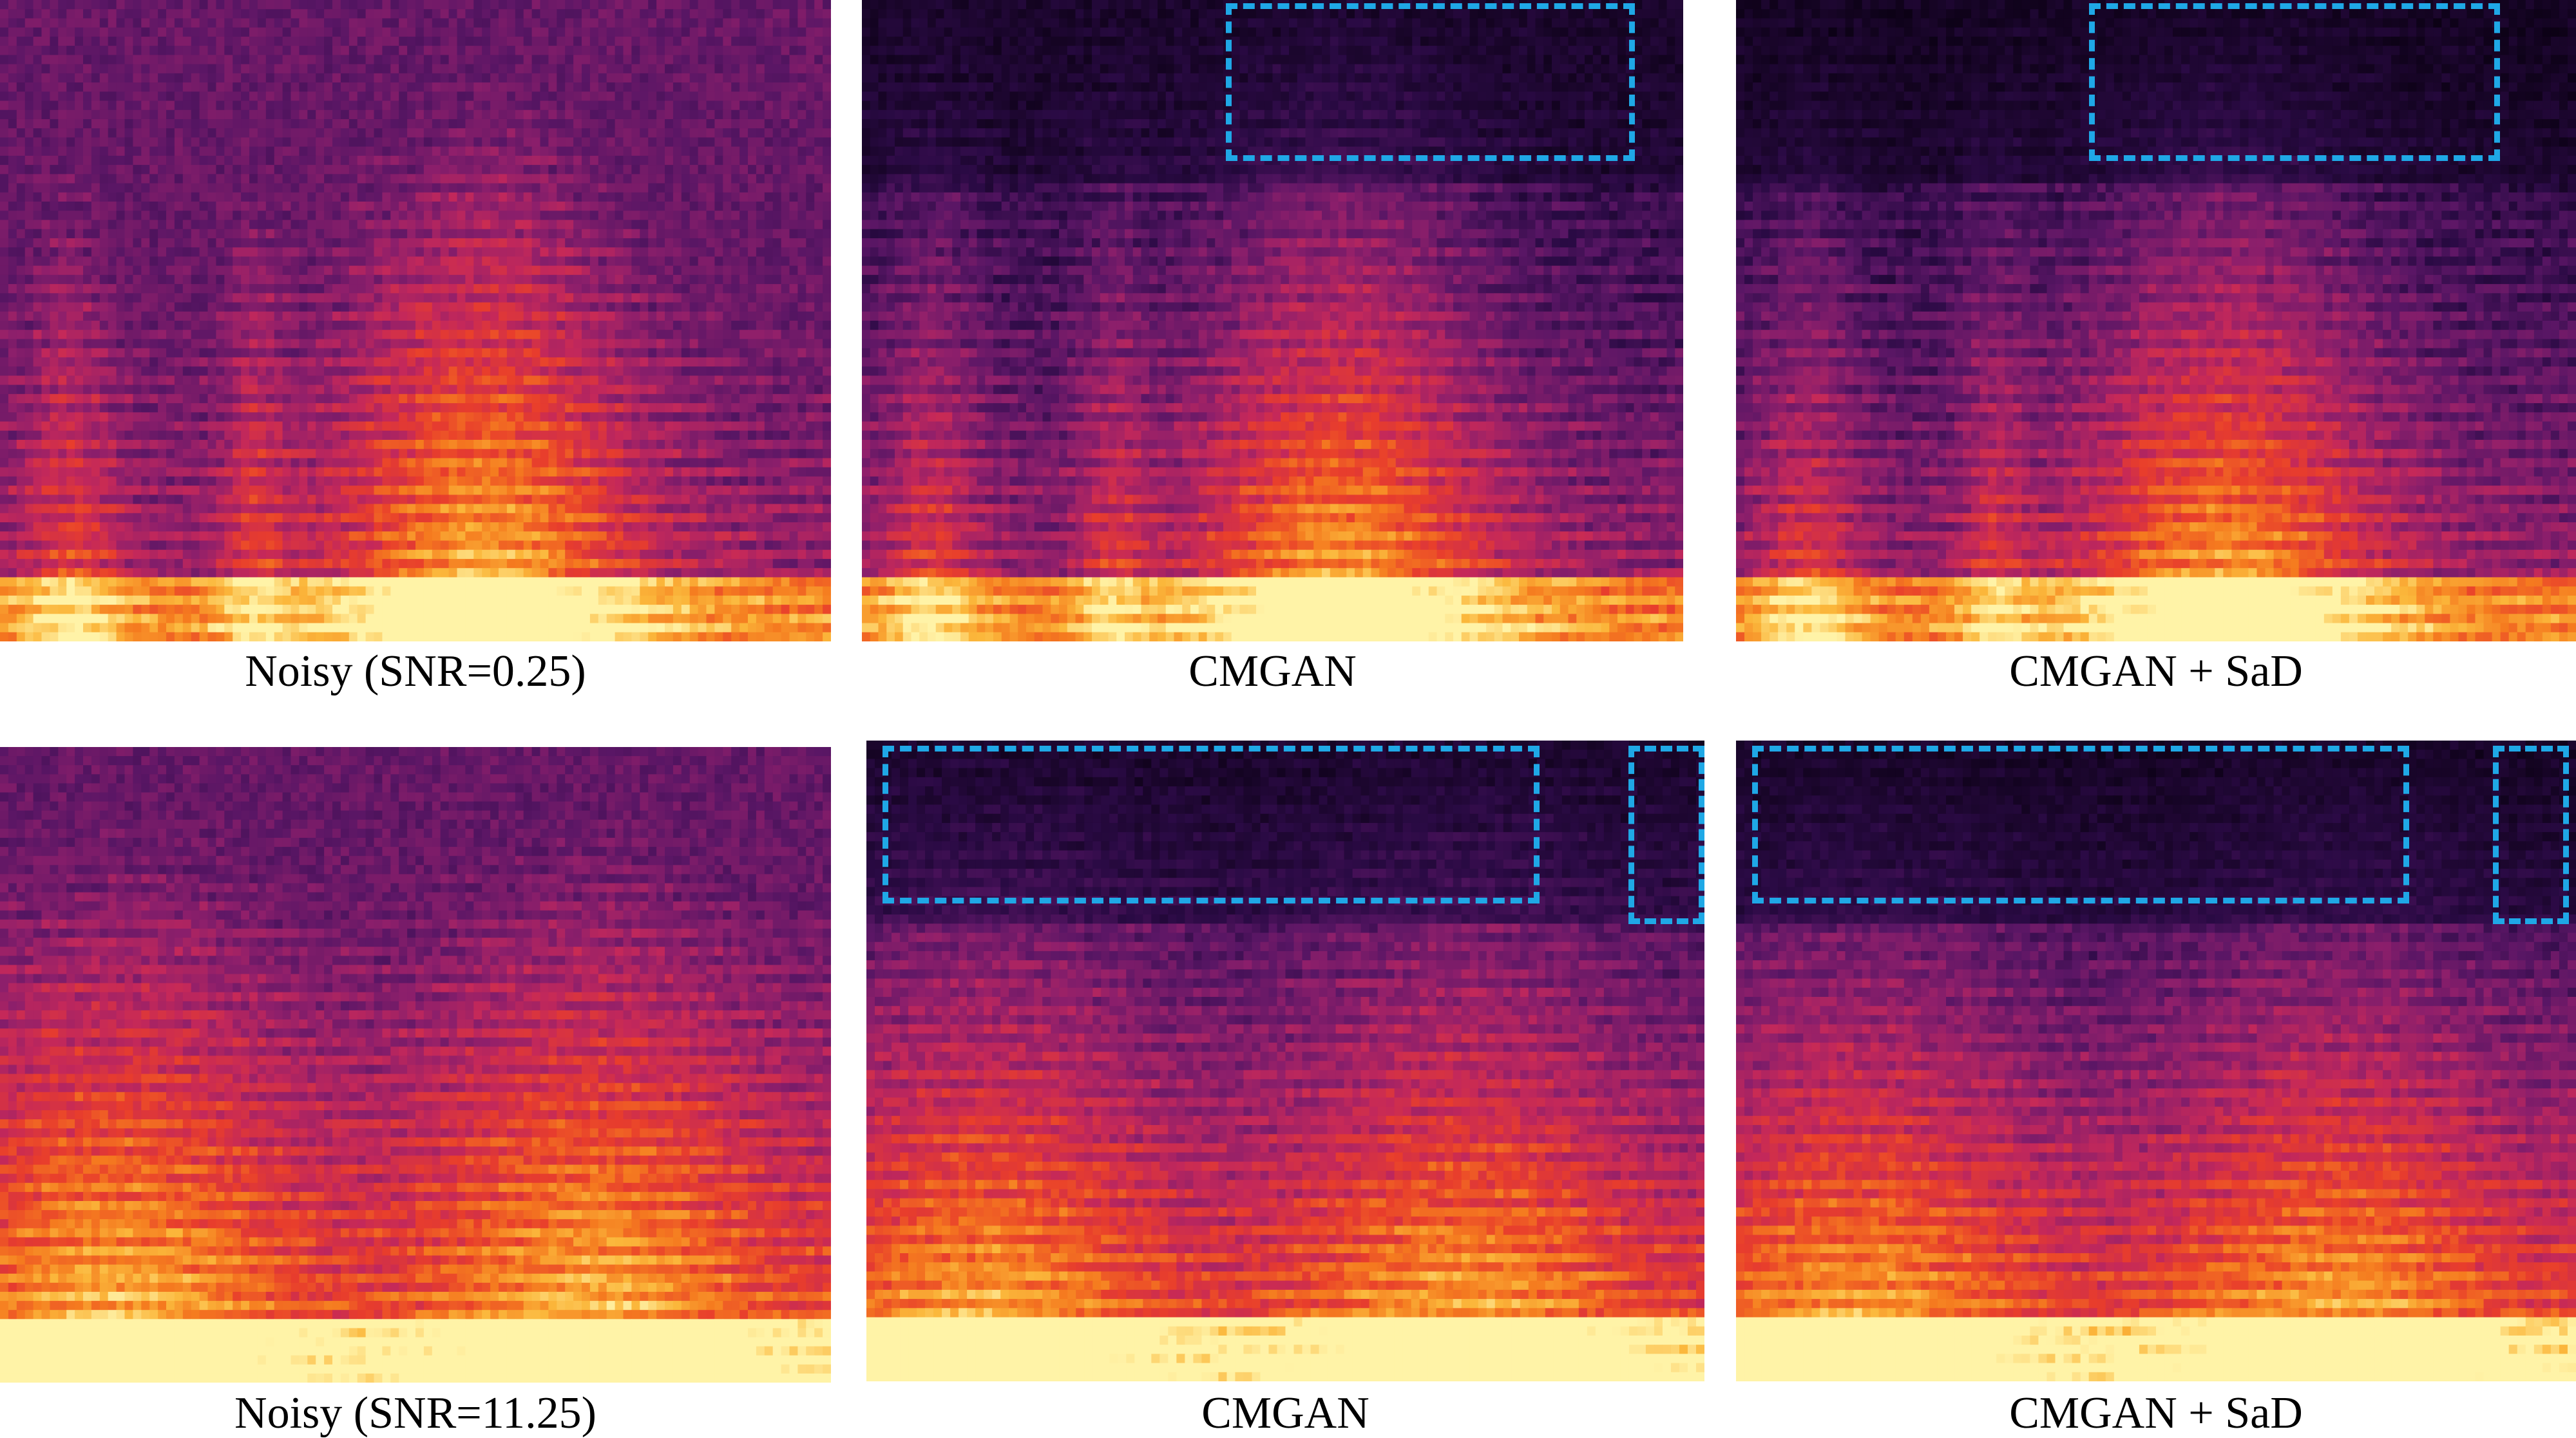  What do you see at coordinates (2156, 320) in the screenshot?
I see `spectrogram-cmgan-sad-row1` at bounding box center [2156, 320].